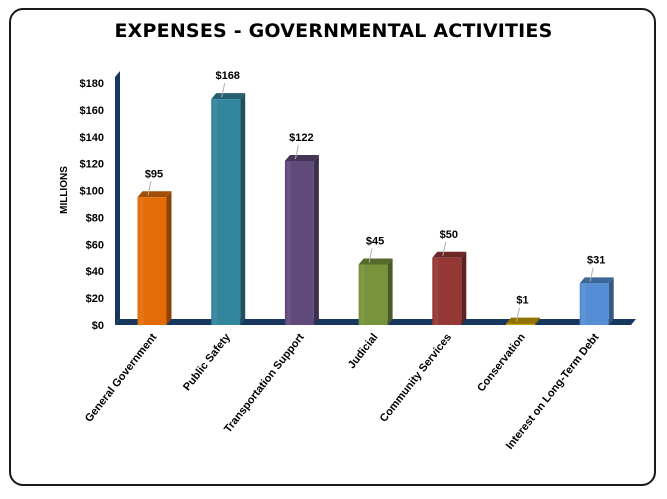 The image size is (667, 499). What do you see at coordinates (416, 377) in the screenshot?
I see `x-tick-label: Community Services` at bounding box center [416, 377].